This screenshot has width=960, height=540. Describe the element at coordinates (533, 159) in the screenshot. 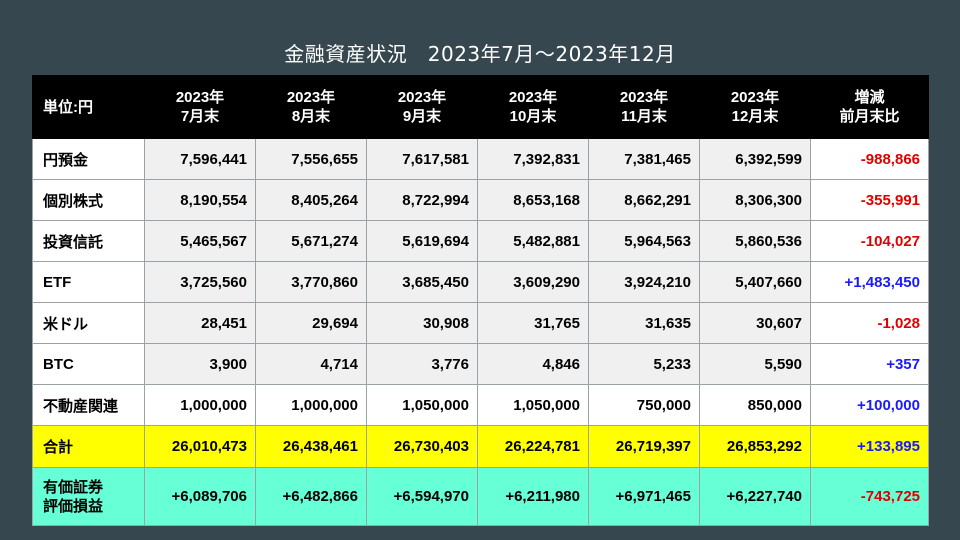

I see `value-cell: 7,392,831` at that location.